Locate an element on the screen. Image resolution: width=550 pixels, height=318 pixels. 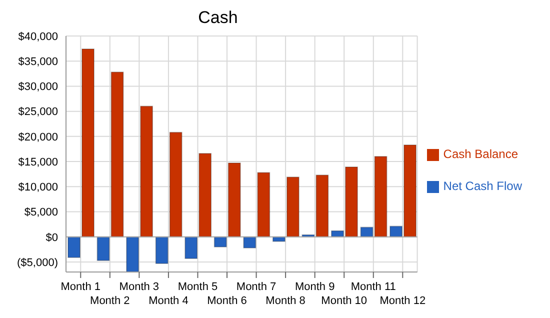
y-tick-label: ($5,000) is located at coordinates (37, 262).